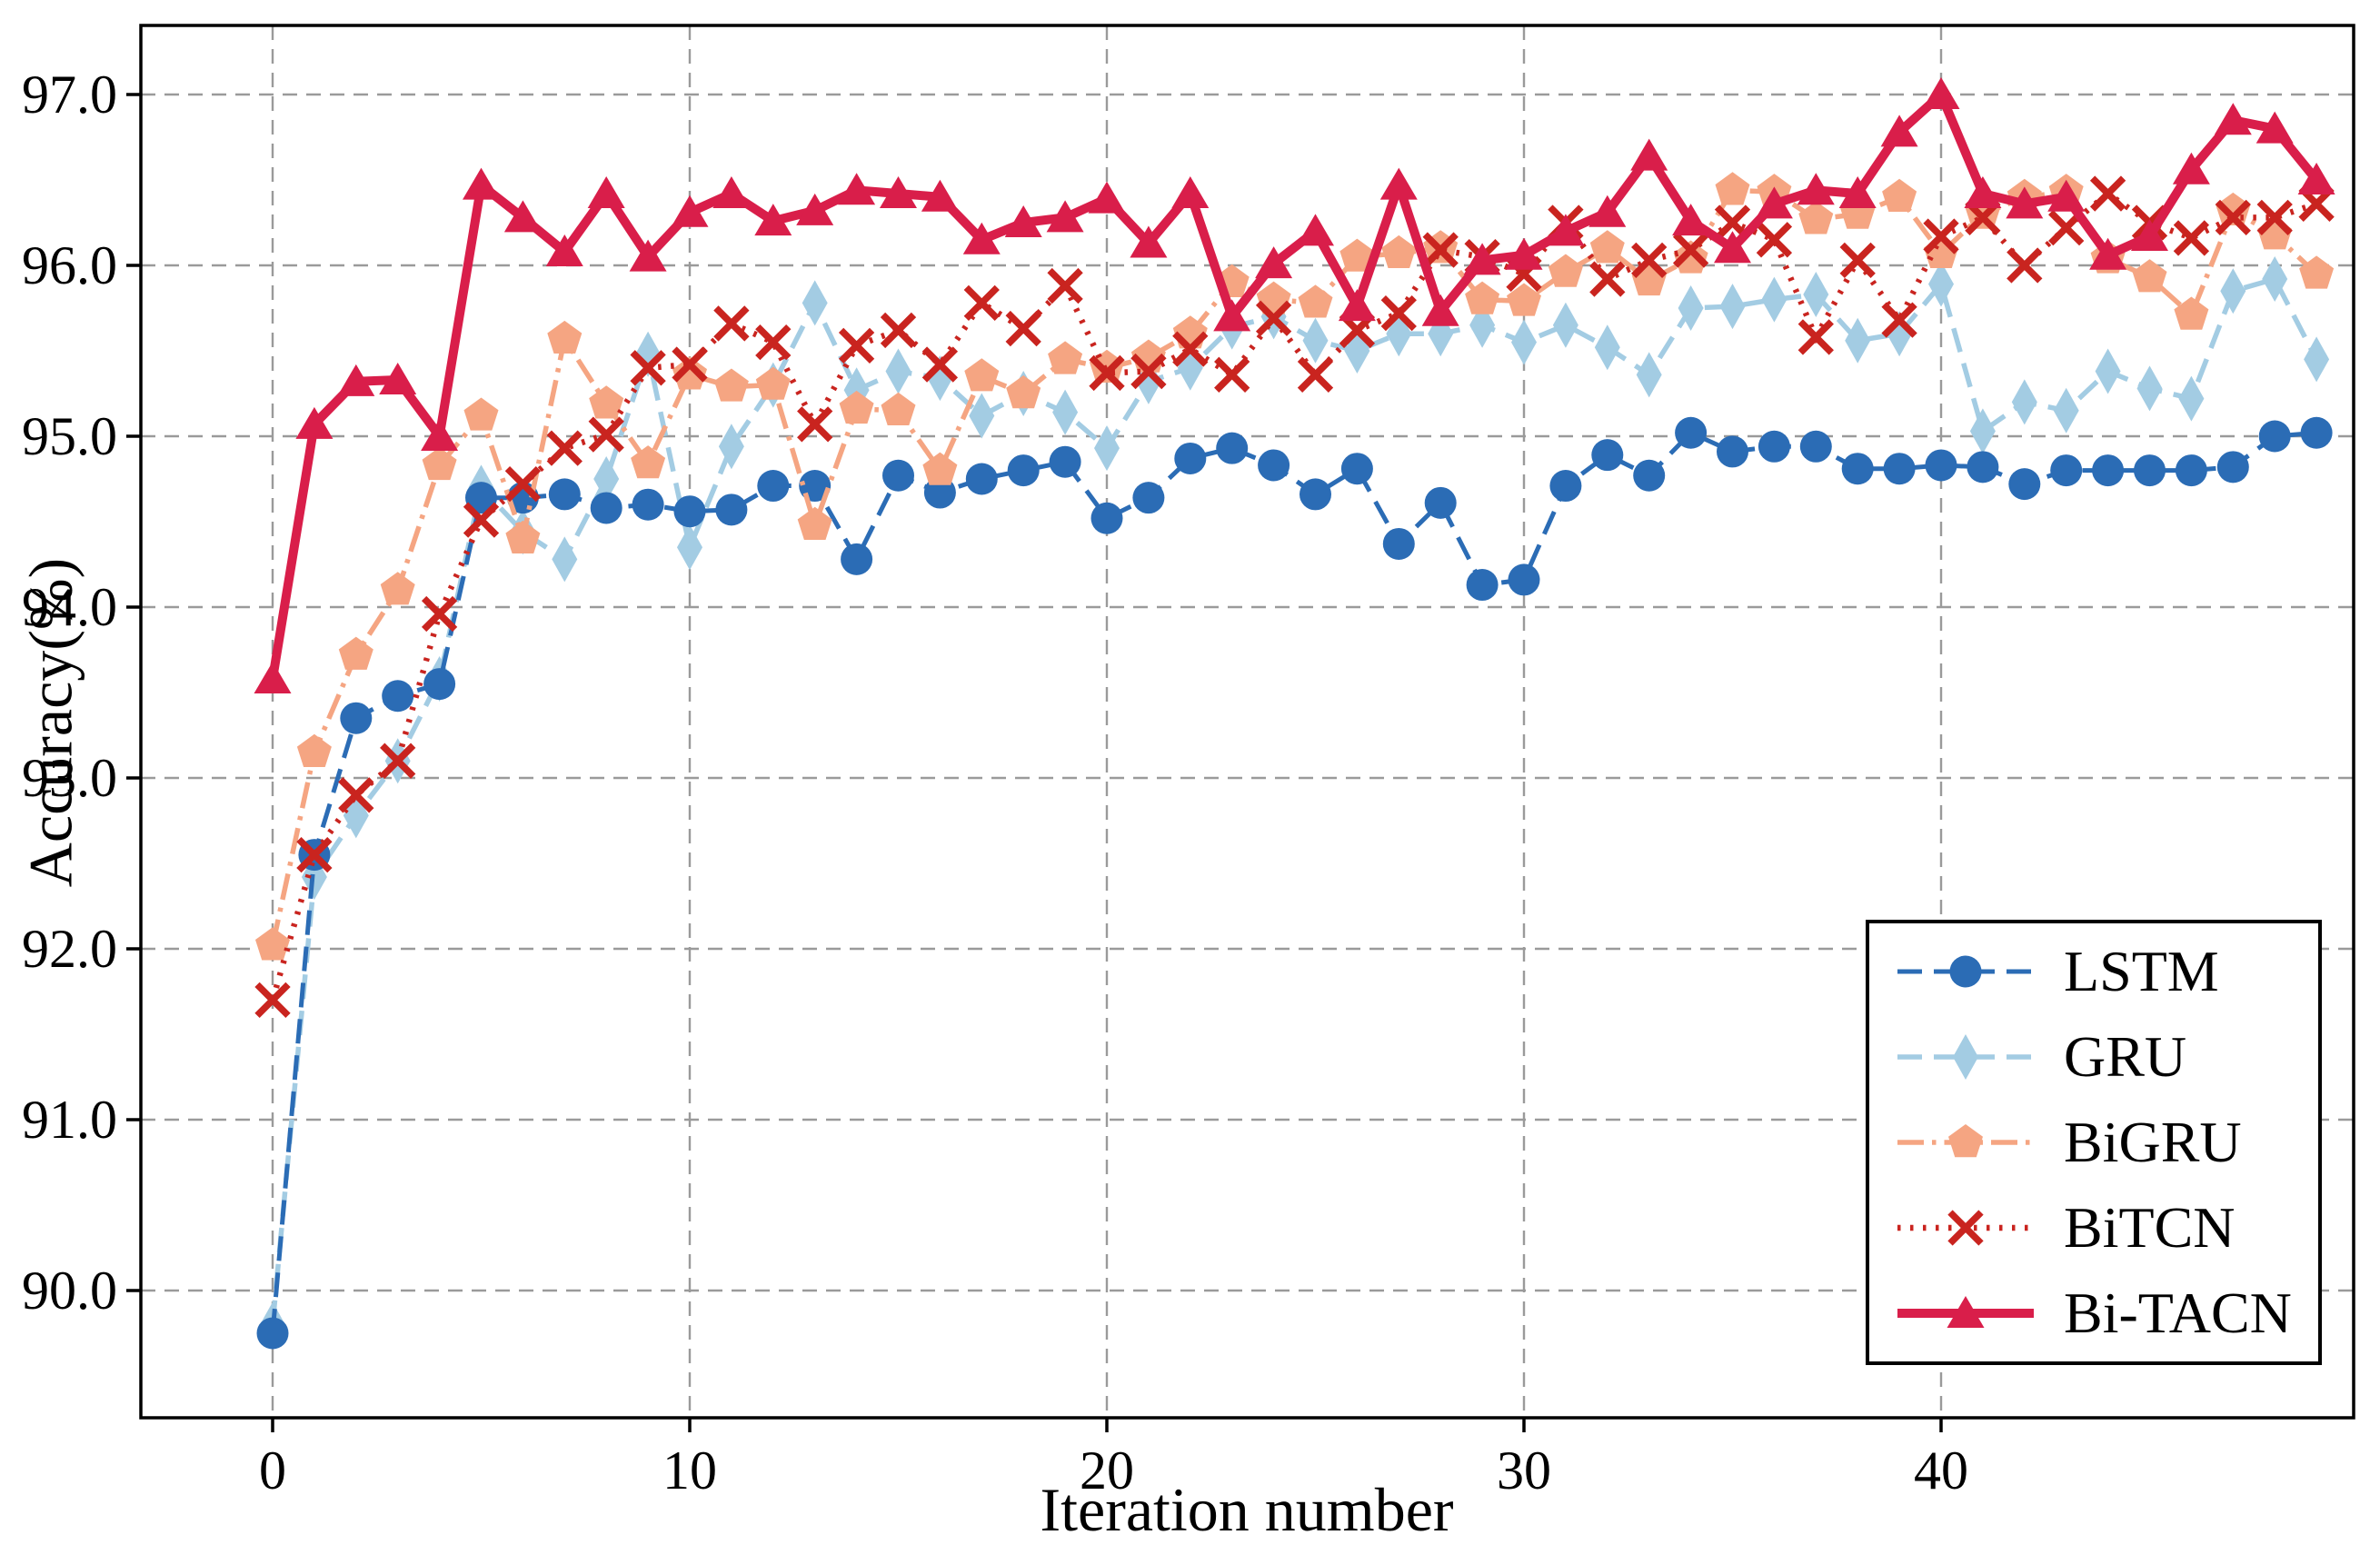  I want to click on legend-item-GRU: GRU, so click(2093, 1057).